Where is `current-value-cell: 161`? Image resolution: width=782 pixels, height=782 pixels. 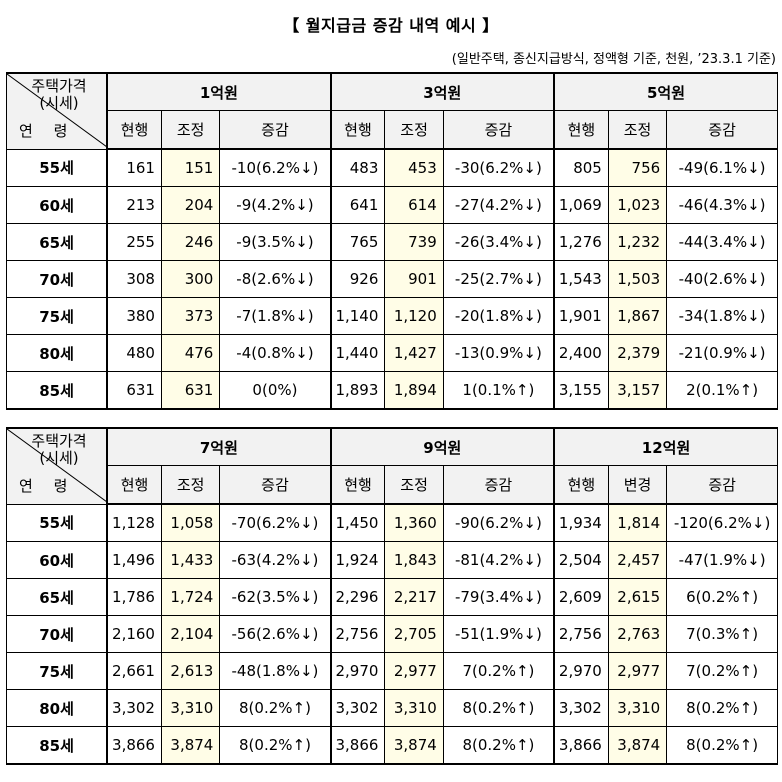
current-value-cell: 161 is located at coordinates (134, 168).